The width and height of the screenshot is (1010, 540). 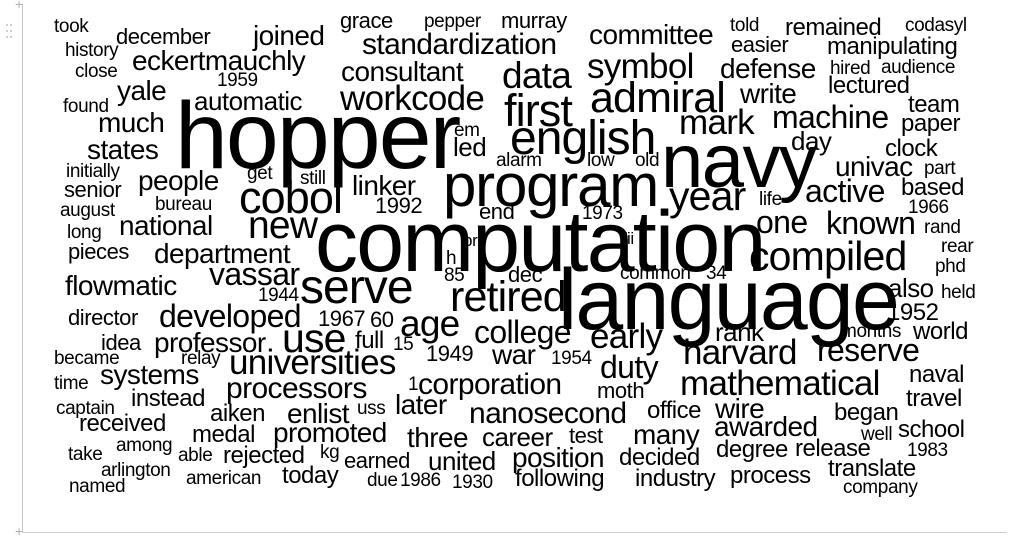 What do you see at coordinates (558, 457) in the screenshot?
I see `word-position: position` at bounding box center [558, 457].